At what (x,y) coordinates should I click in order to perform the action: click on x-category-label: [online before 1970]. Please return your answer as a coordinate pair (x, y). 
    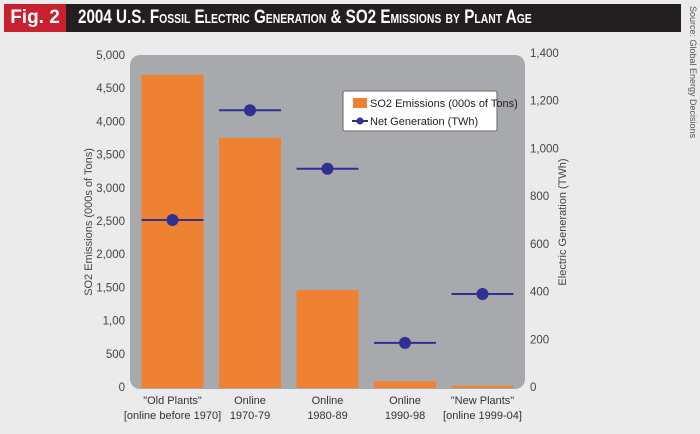
    Looking at the image, I should click on (172, 416).